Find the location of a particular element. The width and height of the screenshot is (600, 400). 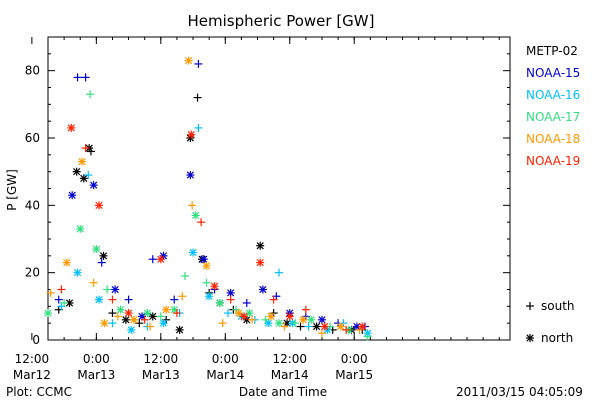

marker-legend: south north is located at coordinates (550, 322).